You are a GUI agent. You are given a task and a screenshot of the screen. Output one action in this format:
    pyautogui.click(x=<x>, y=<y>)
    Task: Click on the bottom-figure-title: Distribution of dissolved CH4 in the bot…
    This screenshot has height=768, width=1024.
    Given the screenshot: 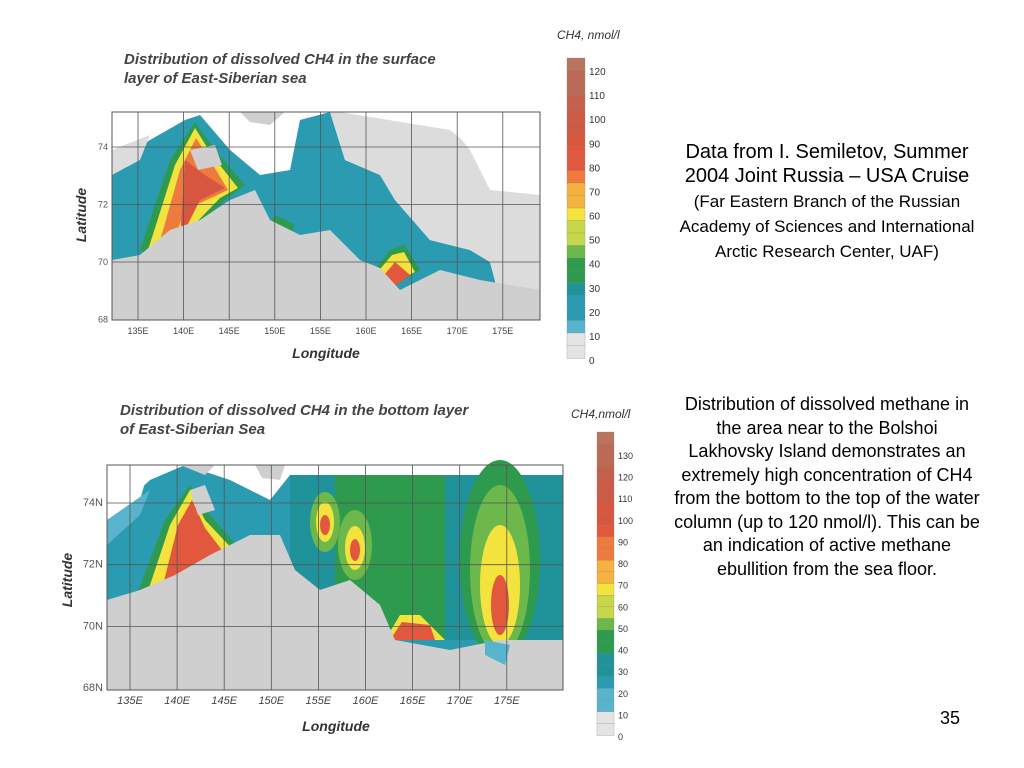 What is the action you would take?
    pyautogui.click(x=294, y=420)
    